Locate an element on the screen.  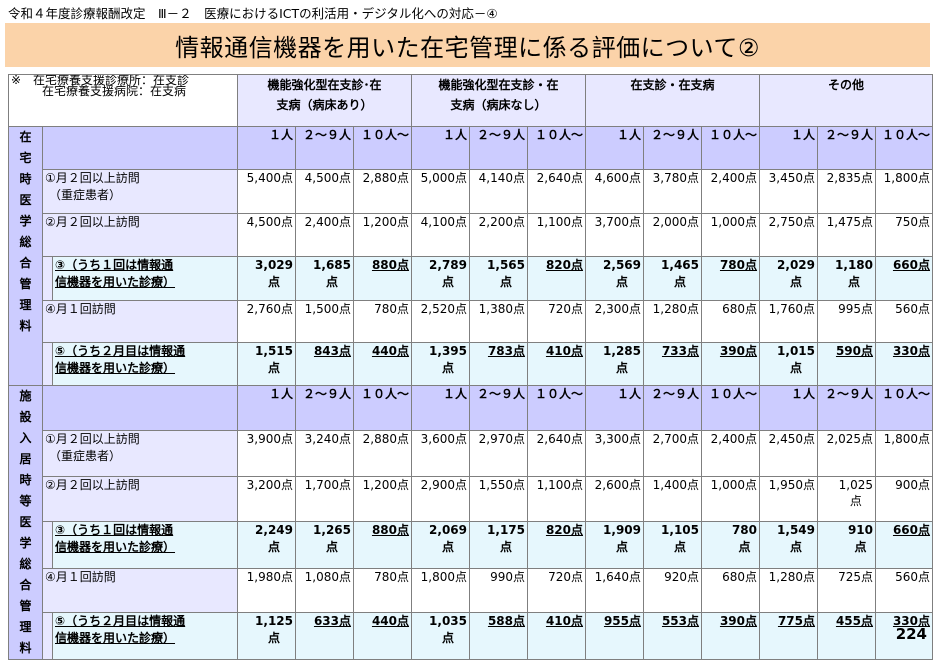
fee-value: 3,780点 is located at coordinates (673, 191).